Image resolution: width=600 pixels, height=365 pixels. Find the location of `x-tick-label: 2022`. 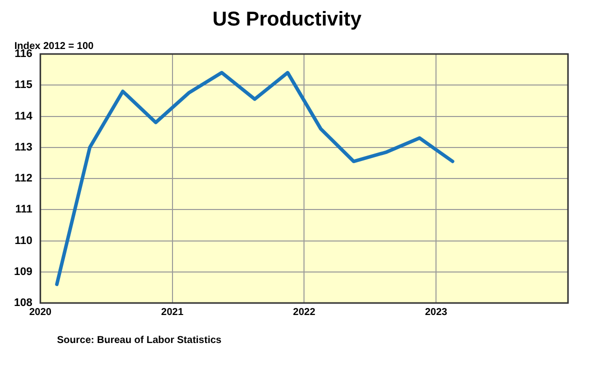

x-tick-label: 2022 is located at coordinates (304, 312).